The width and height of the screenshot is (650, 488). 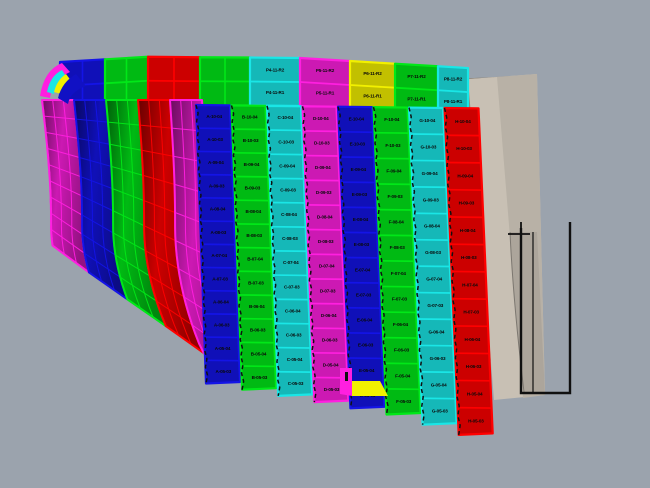 What do you see at coordinates (519, 235) in the screenshot?
I see `crosshair-marker` at bounding box center [519, 235].